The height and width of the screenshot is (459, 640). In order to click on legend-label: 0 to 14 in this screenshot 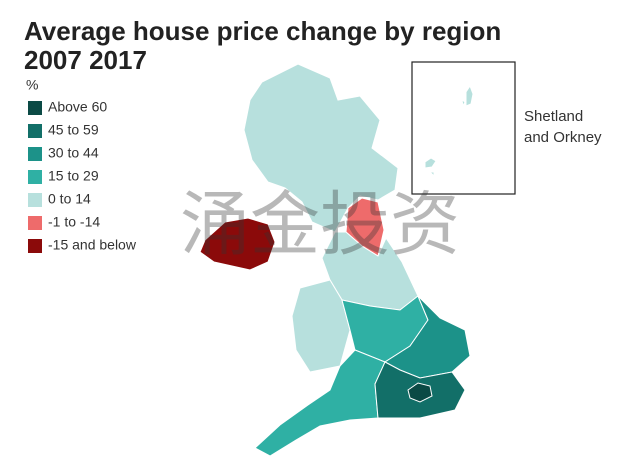, I will do `click(69, 199)`.